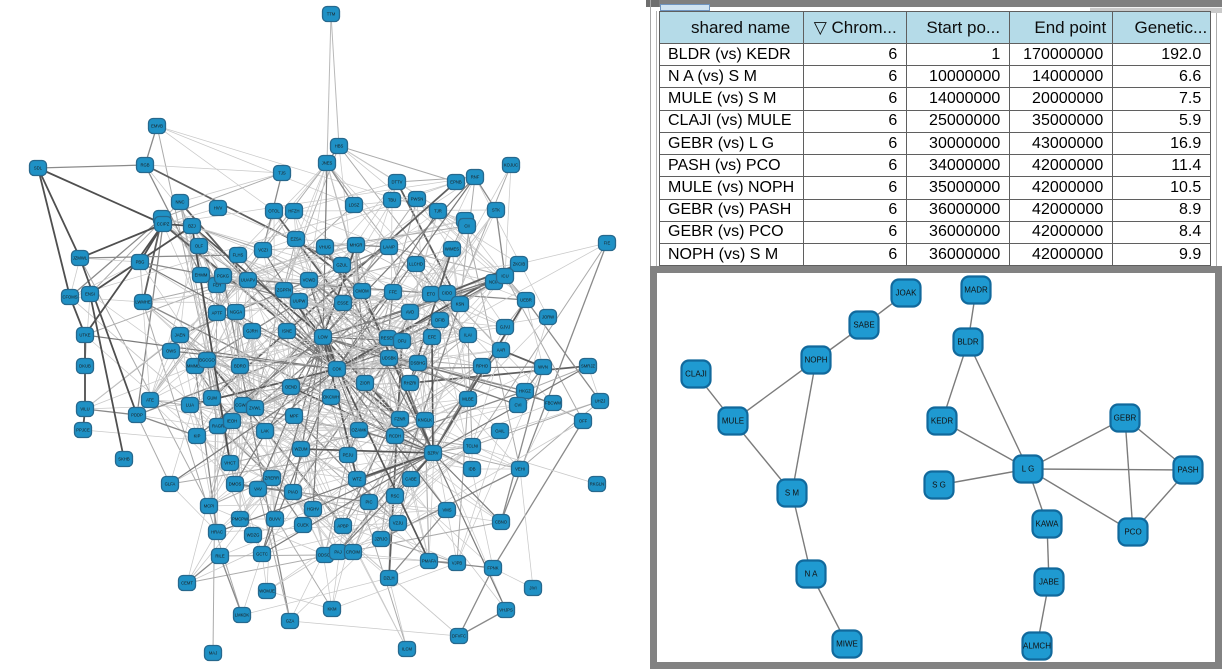 The height and width of the screenshot is (669, 1222). I want to click on svg-text: GCTC, so click(262, 554).